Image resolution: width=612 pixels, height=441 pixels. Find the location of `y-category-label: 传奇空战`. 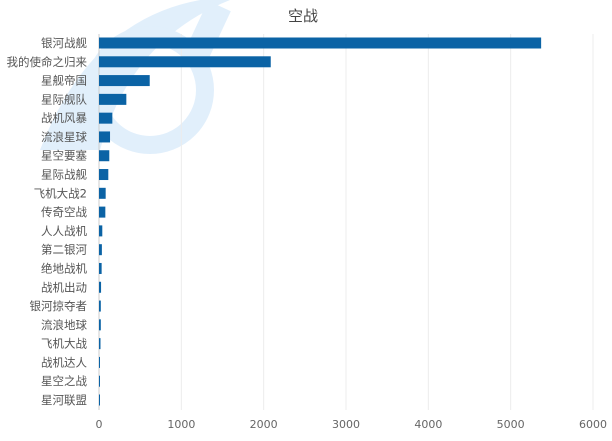

y-category-label: 传奇空战 is located at coordinates (64, 212).